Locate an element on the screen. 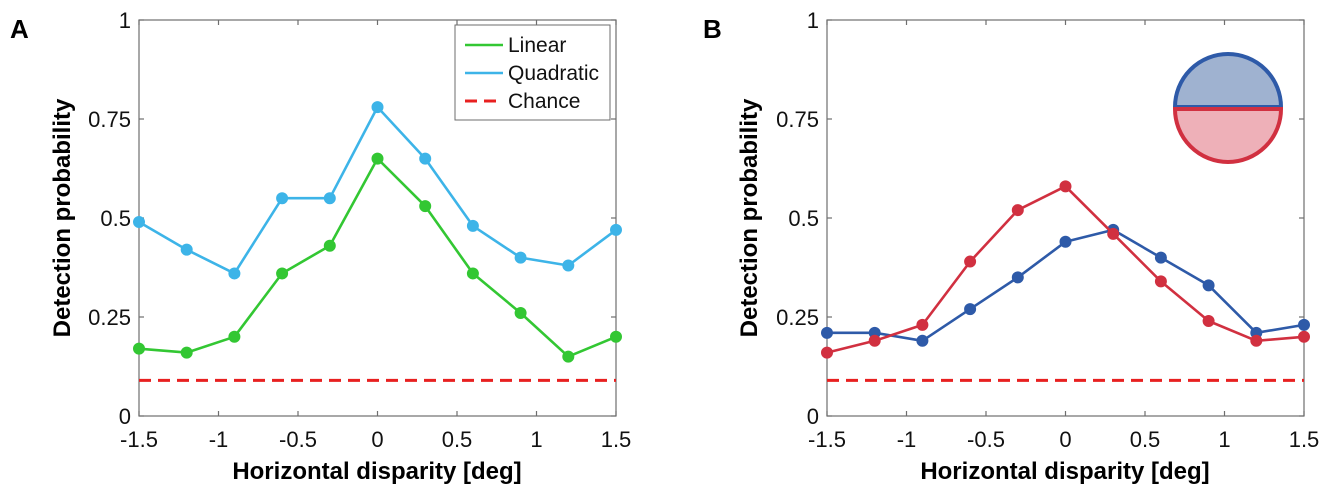 This screenshot has width=1341, height=490. legend-label: Quadratic is located at coordinates (553, 73).